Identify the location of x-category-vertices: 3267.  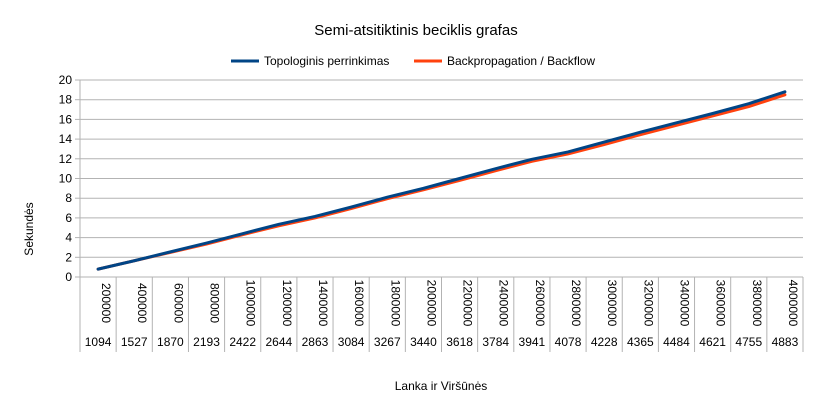
(387, 342).